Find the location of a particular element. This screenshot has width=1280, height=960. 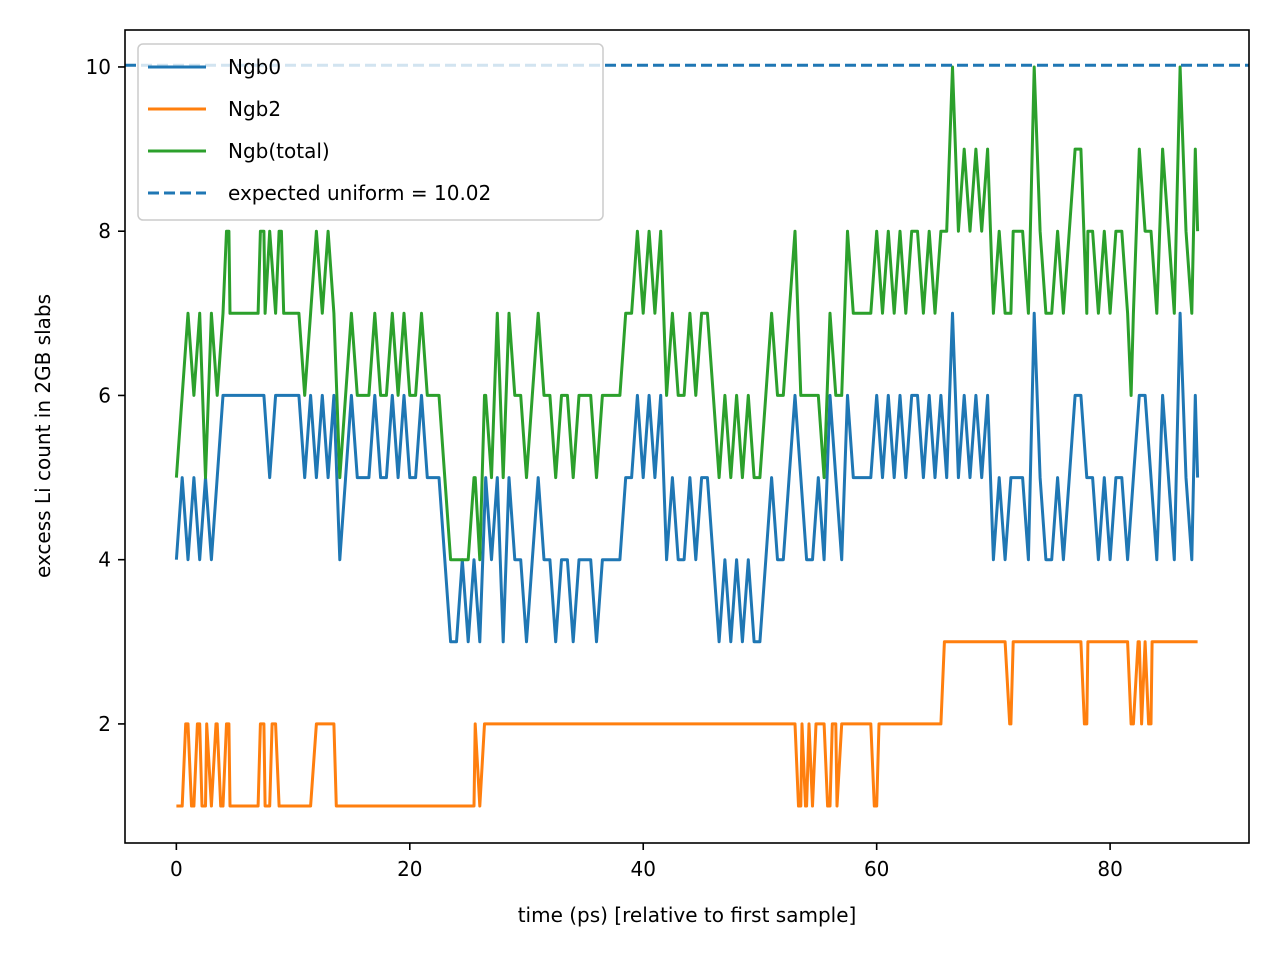

y-tick-label: 6 is located at coordinates (104, 395).